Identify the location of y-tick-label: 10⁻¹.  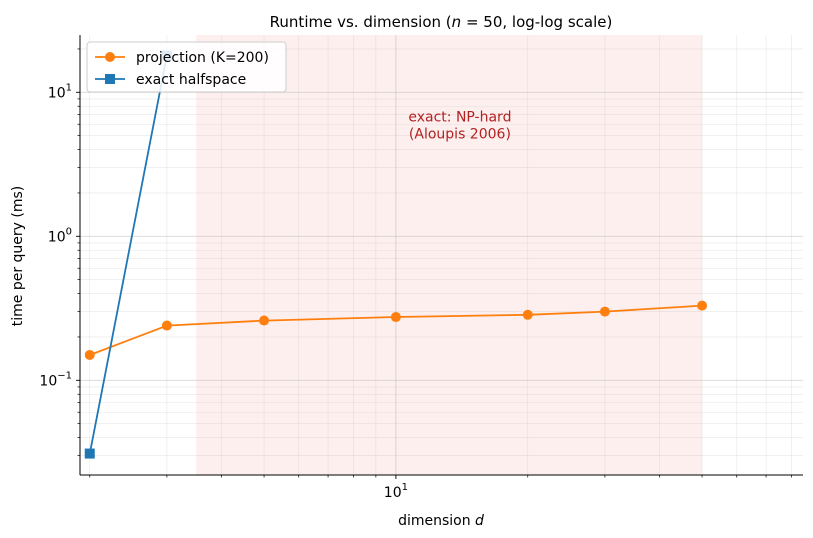
(55, 379).